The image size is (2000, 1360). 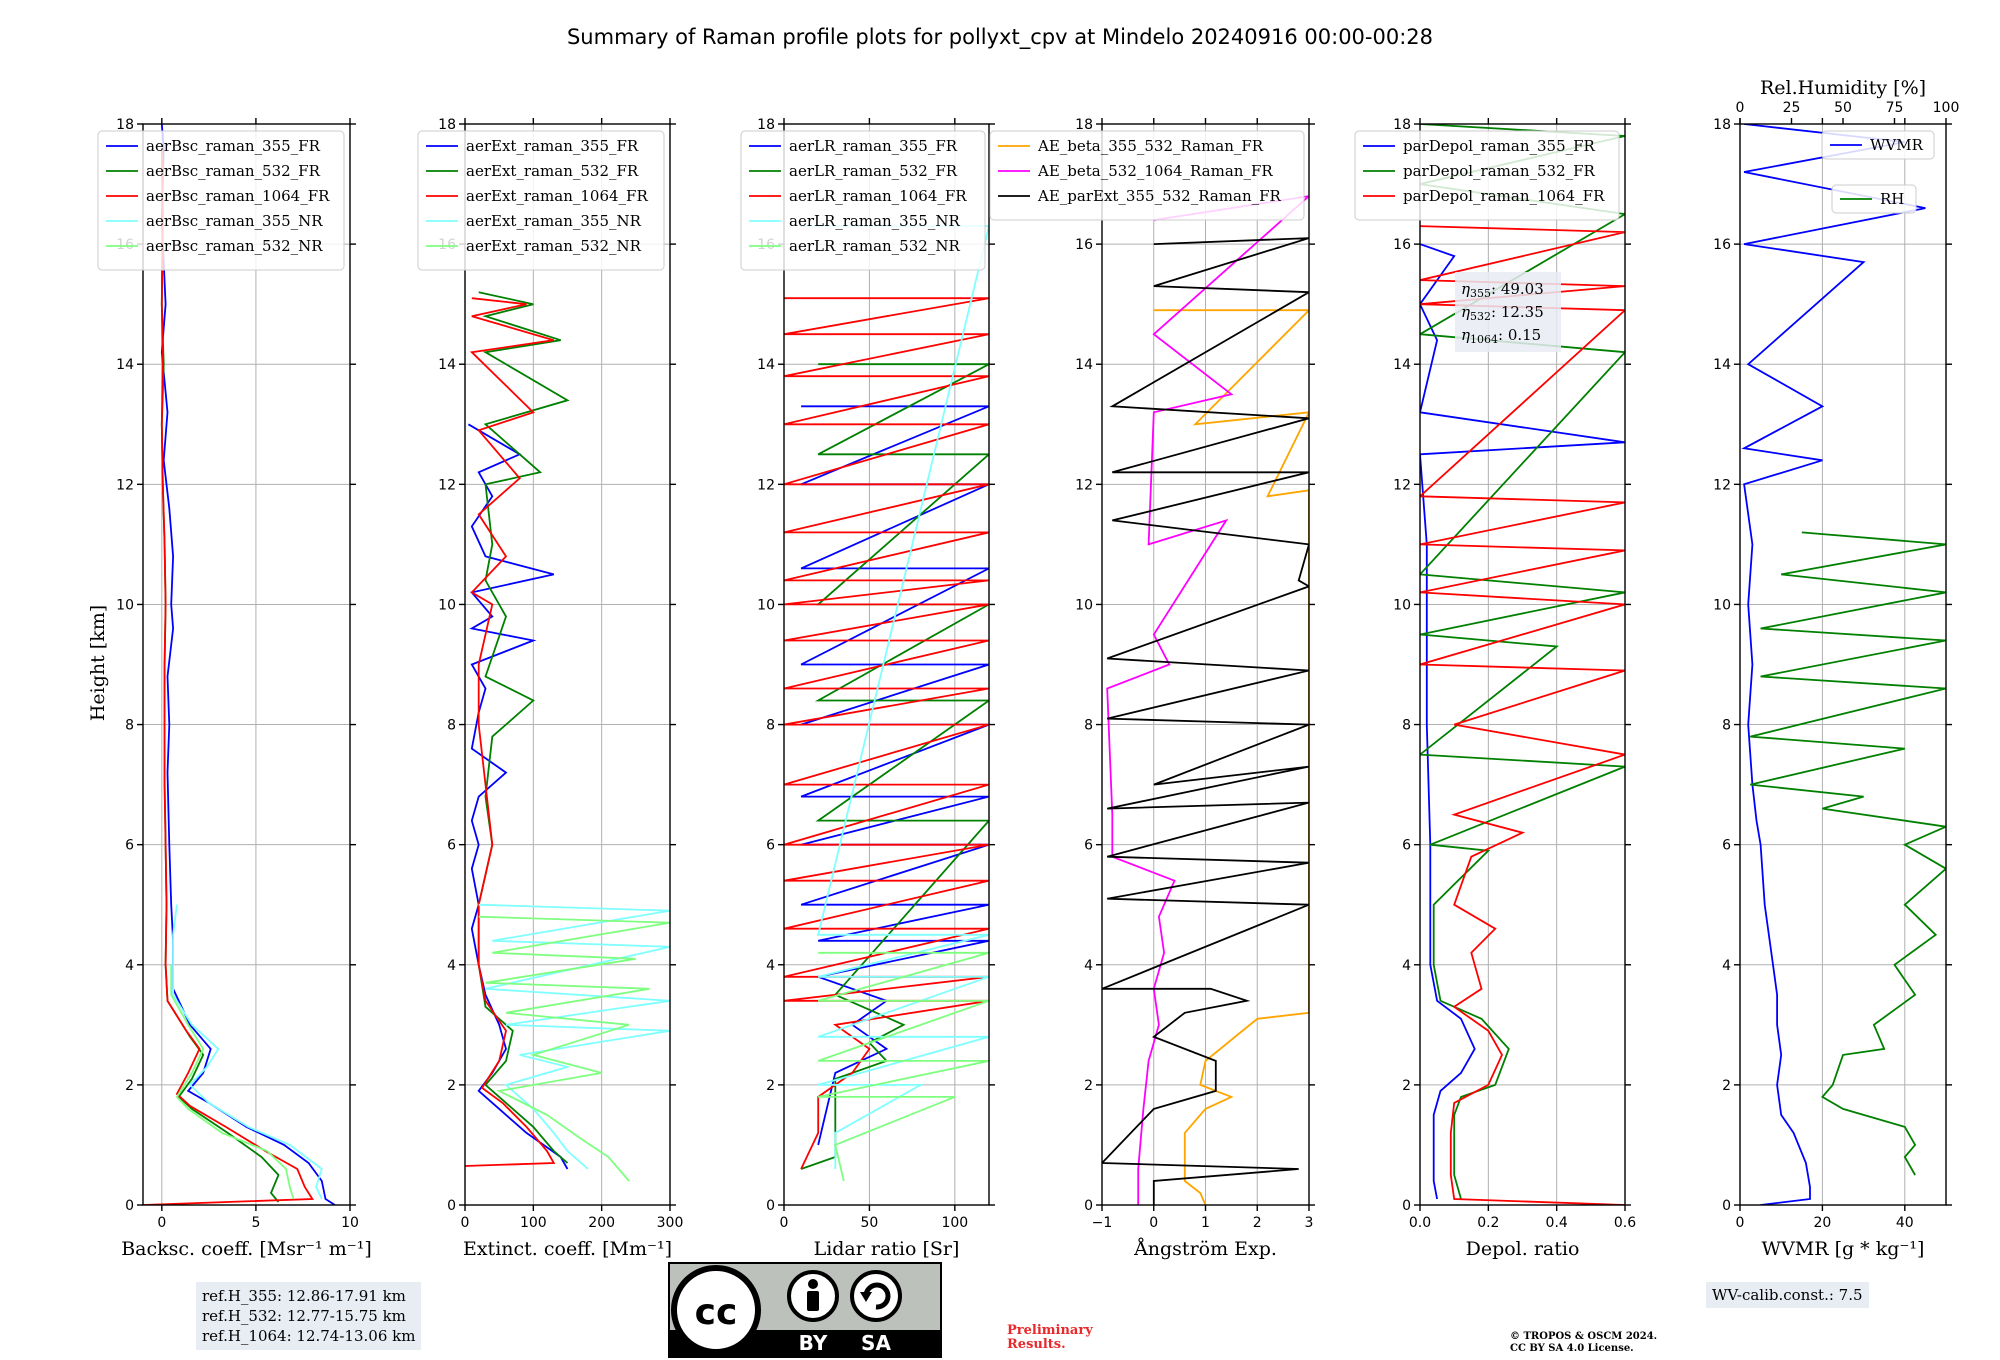 I want to click on legend-entry: aerBsc_raman_532_NR, so click(x=234, y=246).